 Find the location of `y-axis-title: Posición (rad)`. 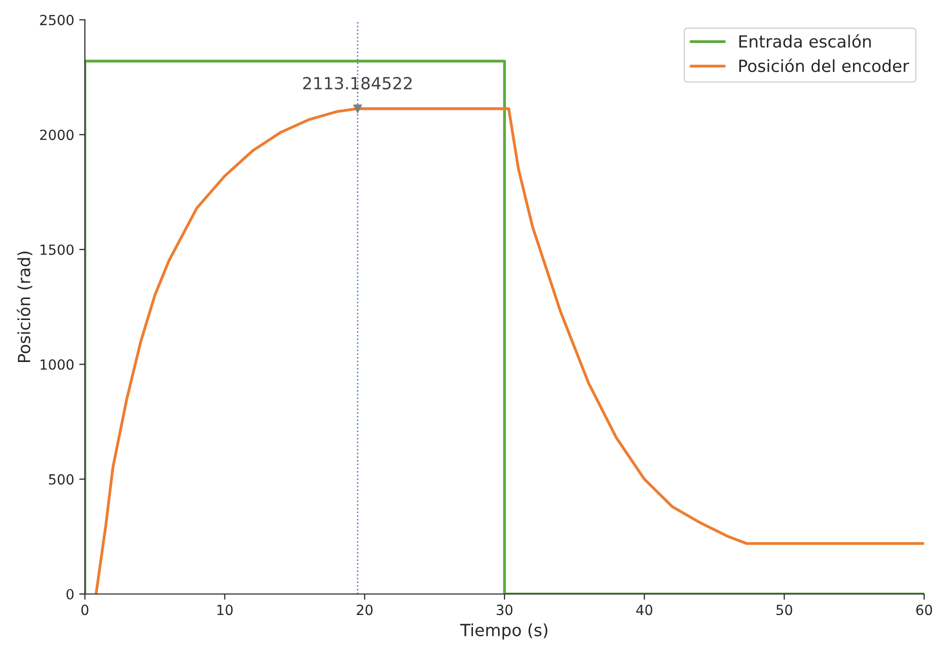

y-axis-title: Posición (rad) is located at coordinates (24, 307).